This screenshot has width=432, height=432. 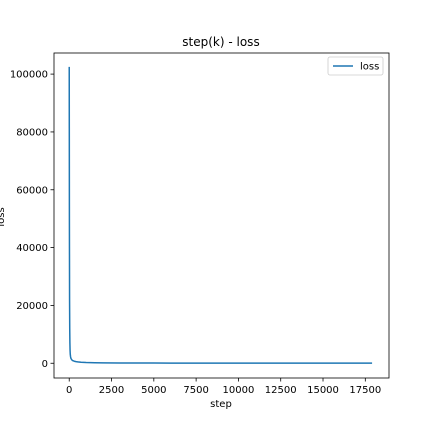 What do you see at coordinates (153, 390) in the screenshot?
I see `x-tick-label: 5000` at bounding box center [153, 390].